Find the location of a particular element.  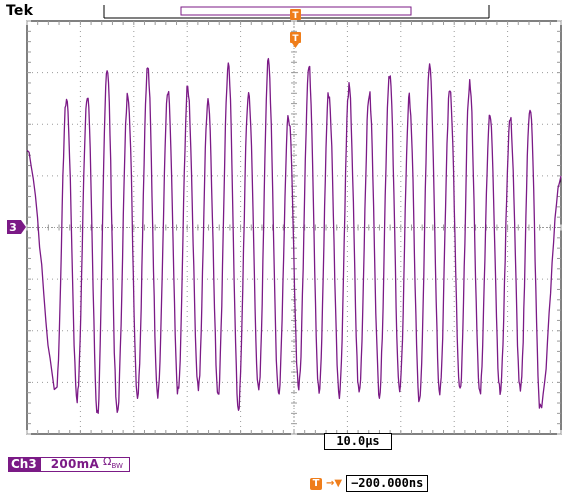

channel-scale-value: 200mA is located at coordinates (75, 464).